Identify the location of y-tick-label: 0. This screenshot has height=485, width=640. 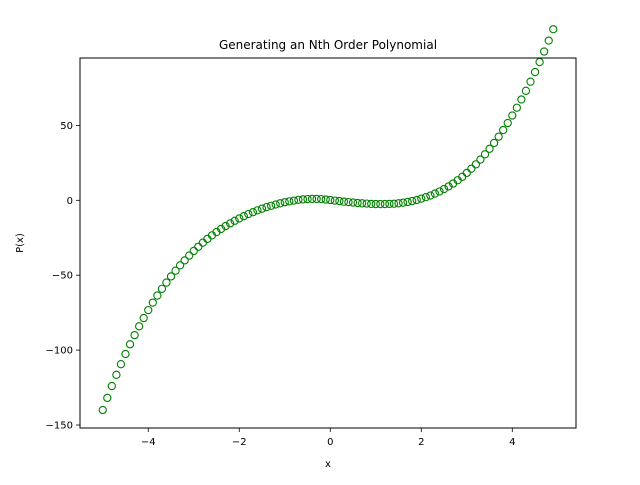
(70, 201).